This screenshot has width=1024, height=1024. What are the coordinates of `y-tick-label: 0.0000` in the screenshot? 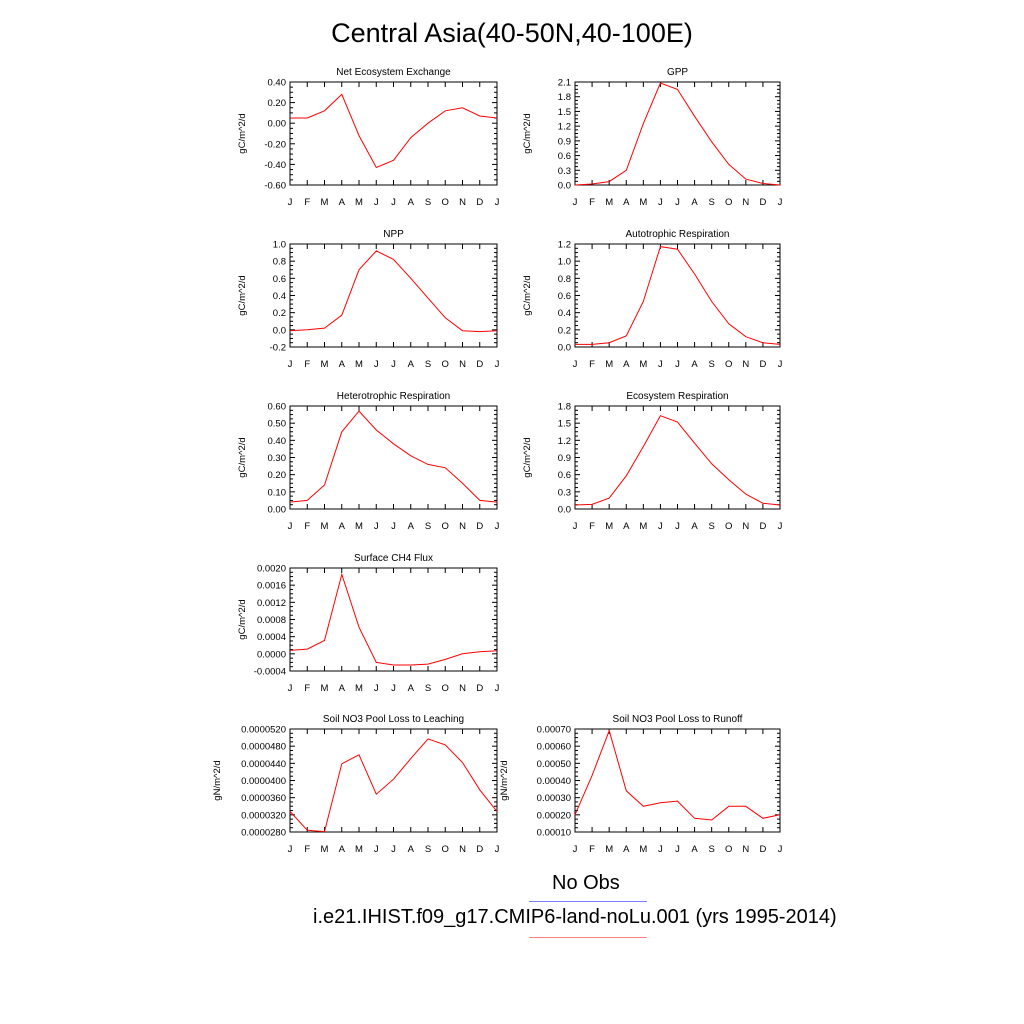 It's located at (271, 654).